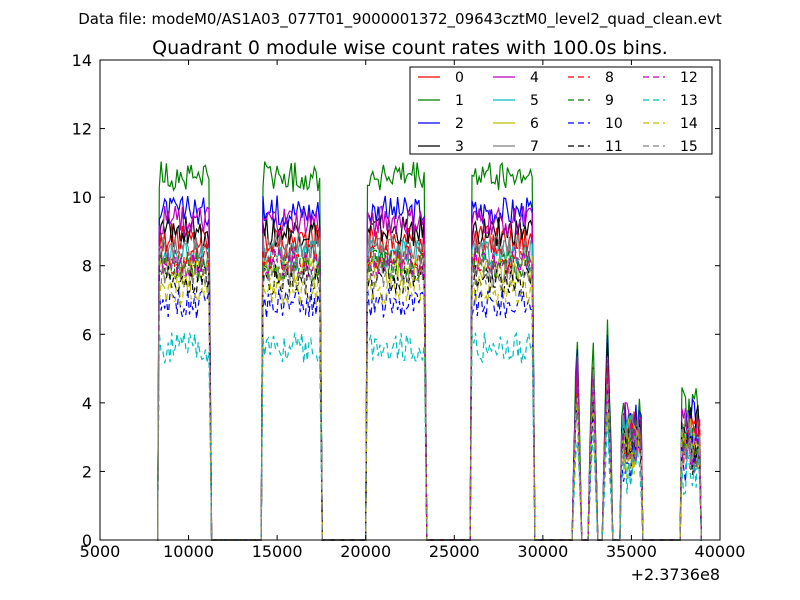 The width and height of the screenshot is (800, 600). I want to click on legend-label-15: 15, so click(689, 147).